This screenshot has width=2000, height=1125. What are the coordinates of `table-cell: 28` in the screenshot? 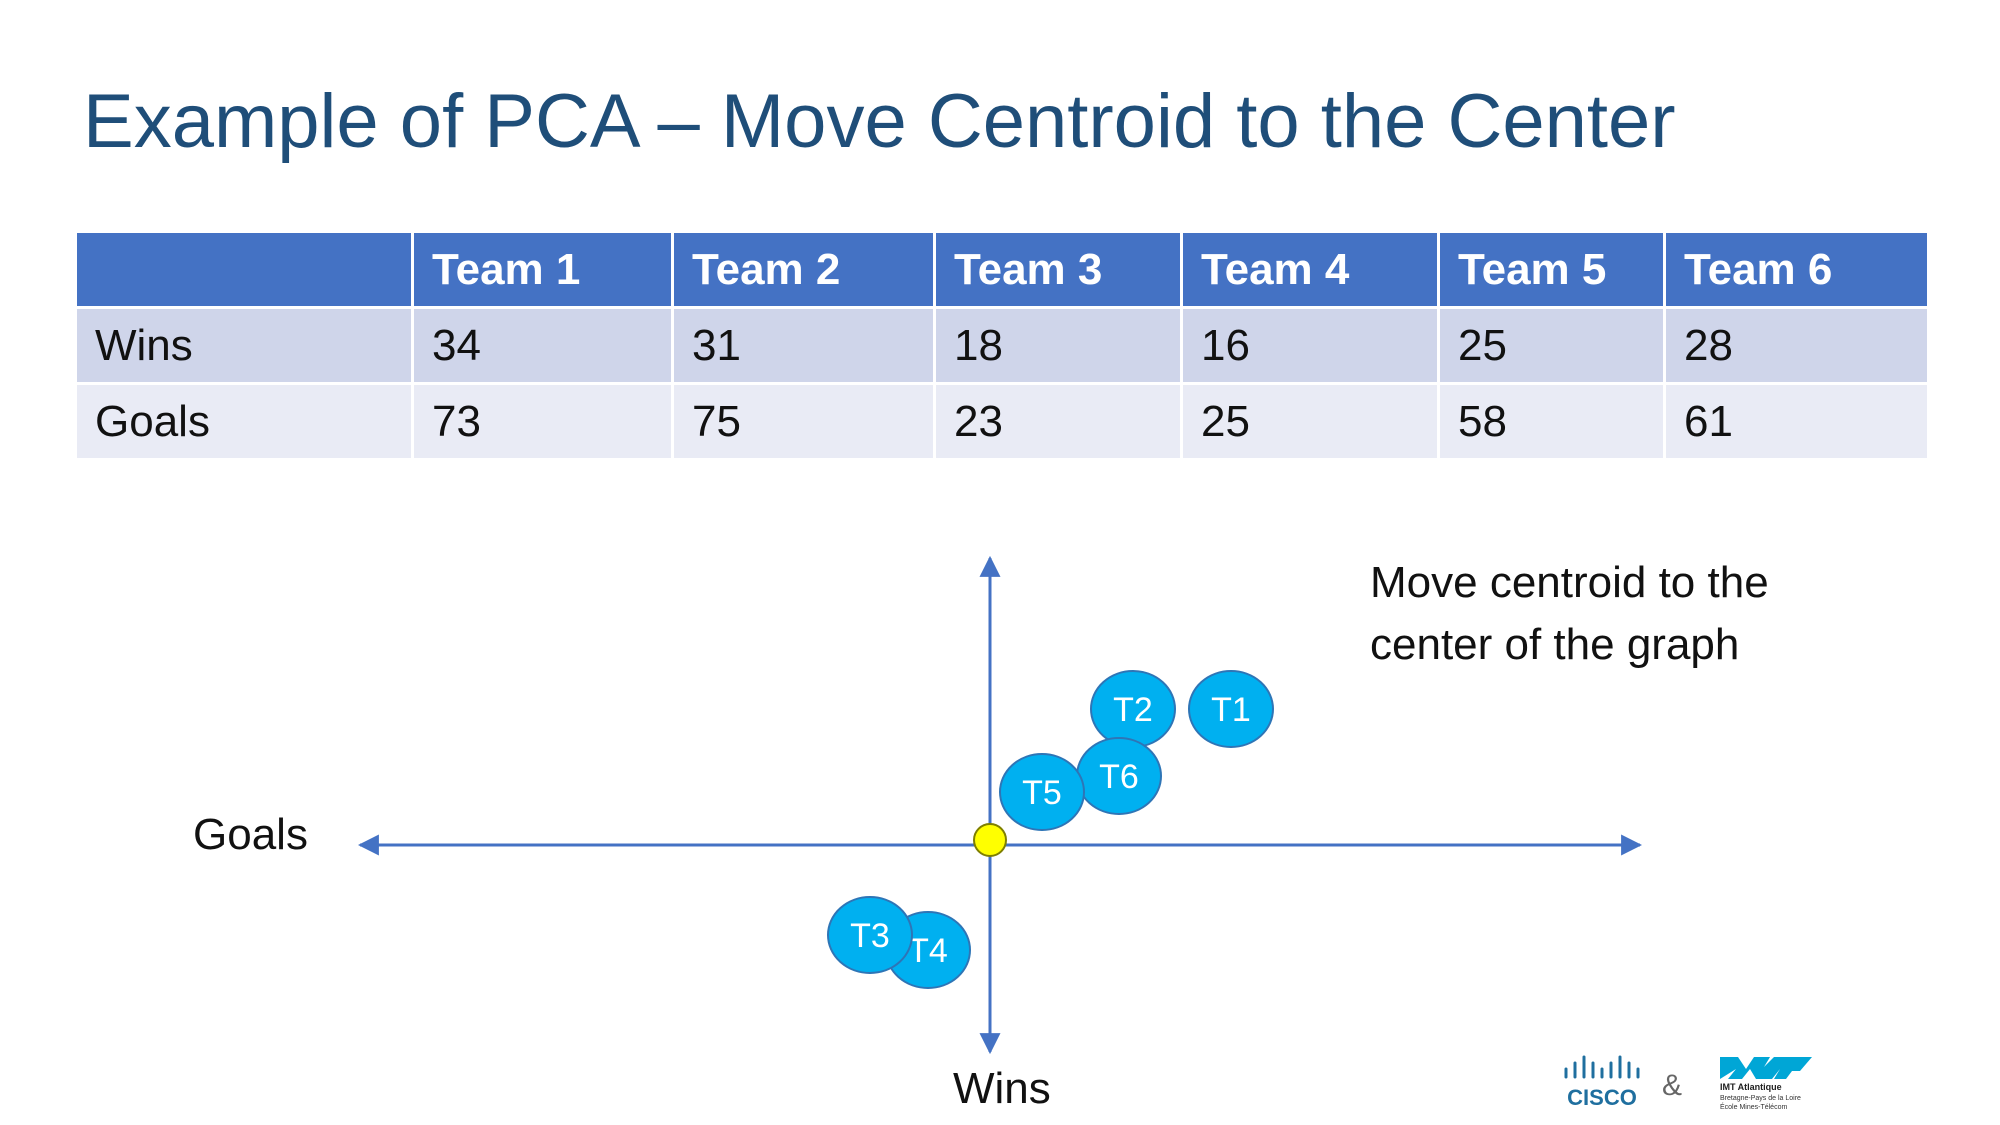 It's located at (1796, 345).